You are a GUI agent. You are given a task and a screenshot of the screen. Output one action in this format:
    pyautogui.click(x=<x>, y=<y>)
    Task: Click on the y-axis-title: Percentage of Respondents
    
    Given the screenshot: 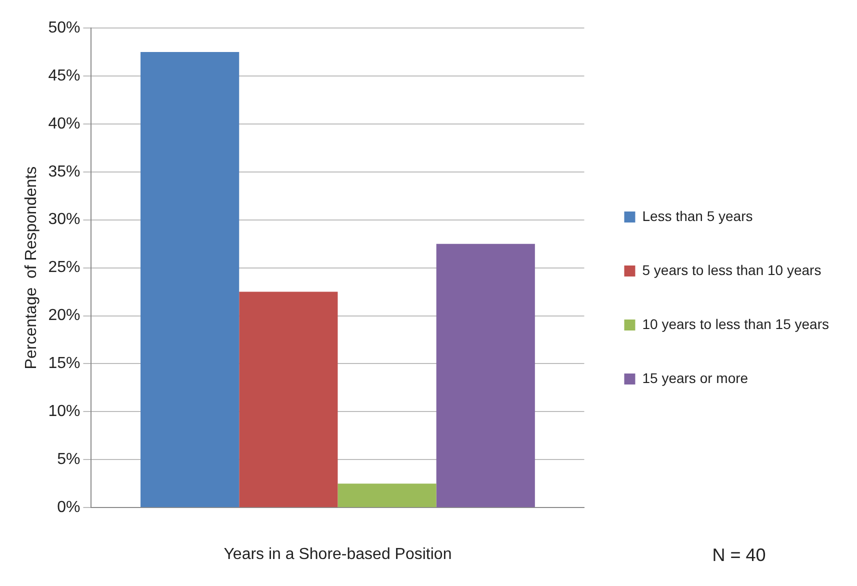 What is the action you would take?
    pyautogui.click(x=31, y=268)
    